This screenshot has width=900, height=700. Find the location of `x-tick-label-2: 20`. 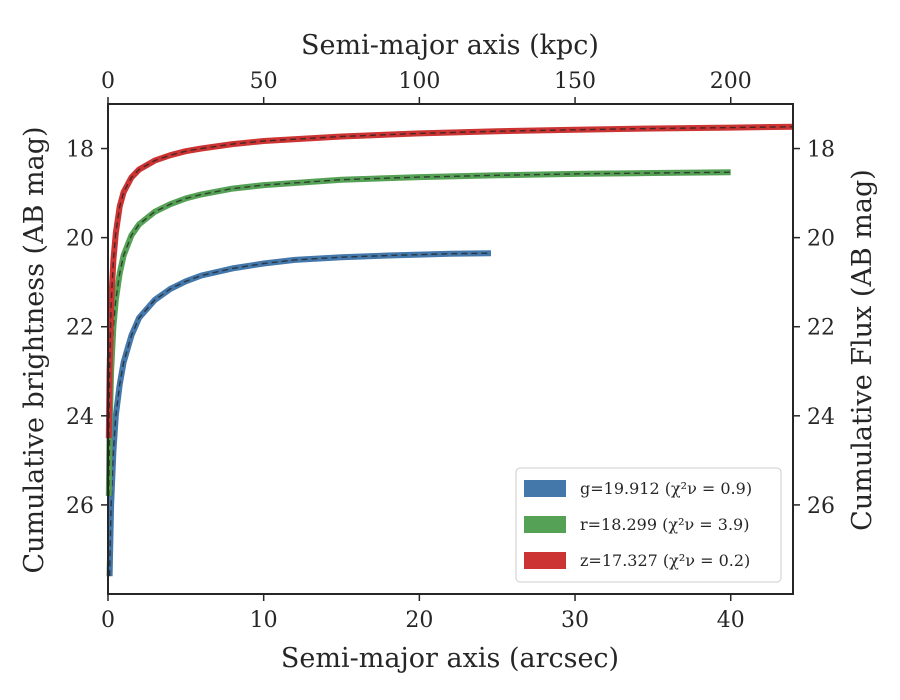

x-tick-label-2: 20 is located at coordinates (419, 620).